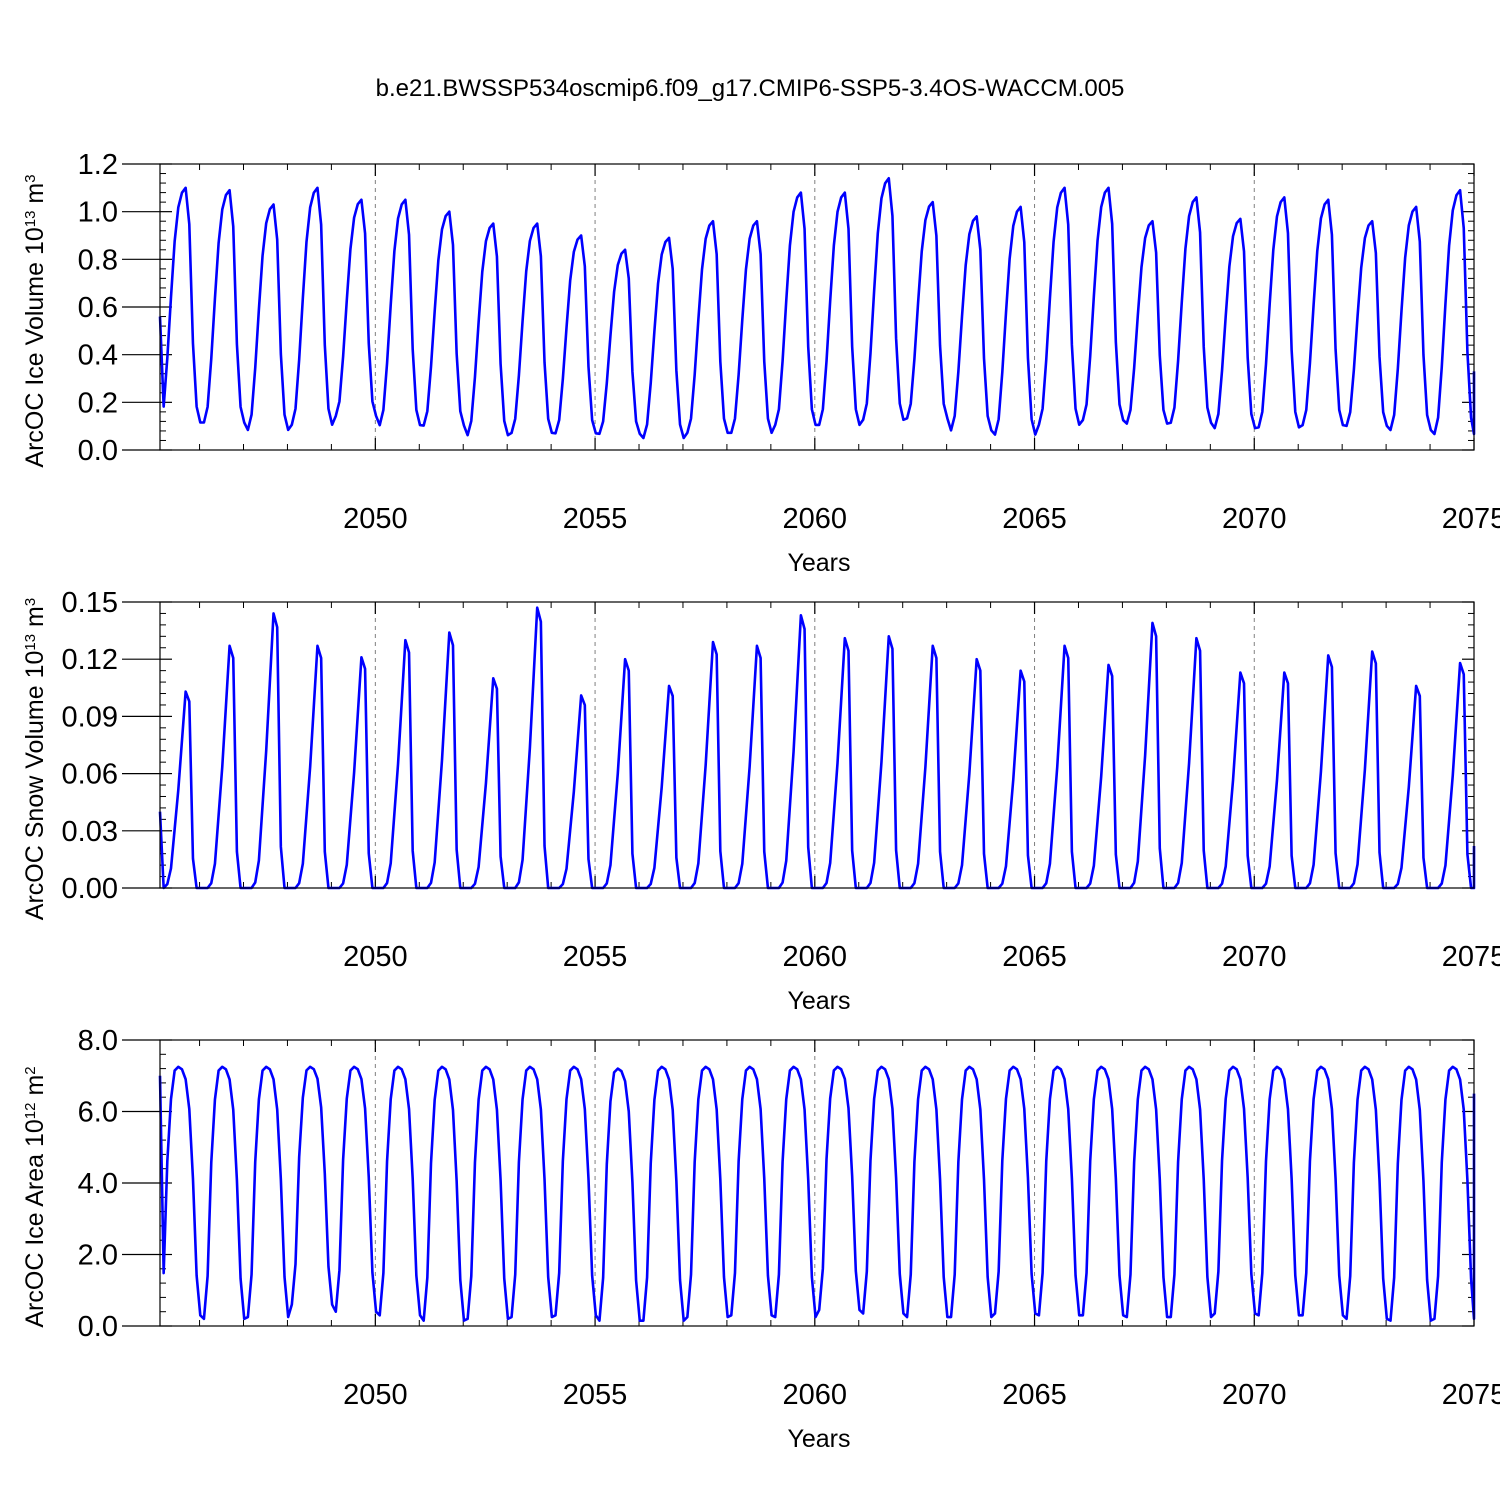 The width and height of the screenshot is (1500, 1500). What do you see at coordinates (35, 786) in the screenshot?
I see `y-axis-label-text: ArcOC Snow Volume 10` at bounding box center [35, 786].